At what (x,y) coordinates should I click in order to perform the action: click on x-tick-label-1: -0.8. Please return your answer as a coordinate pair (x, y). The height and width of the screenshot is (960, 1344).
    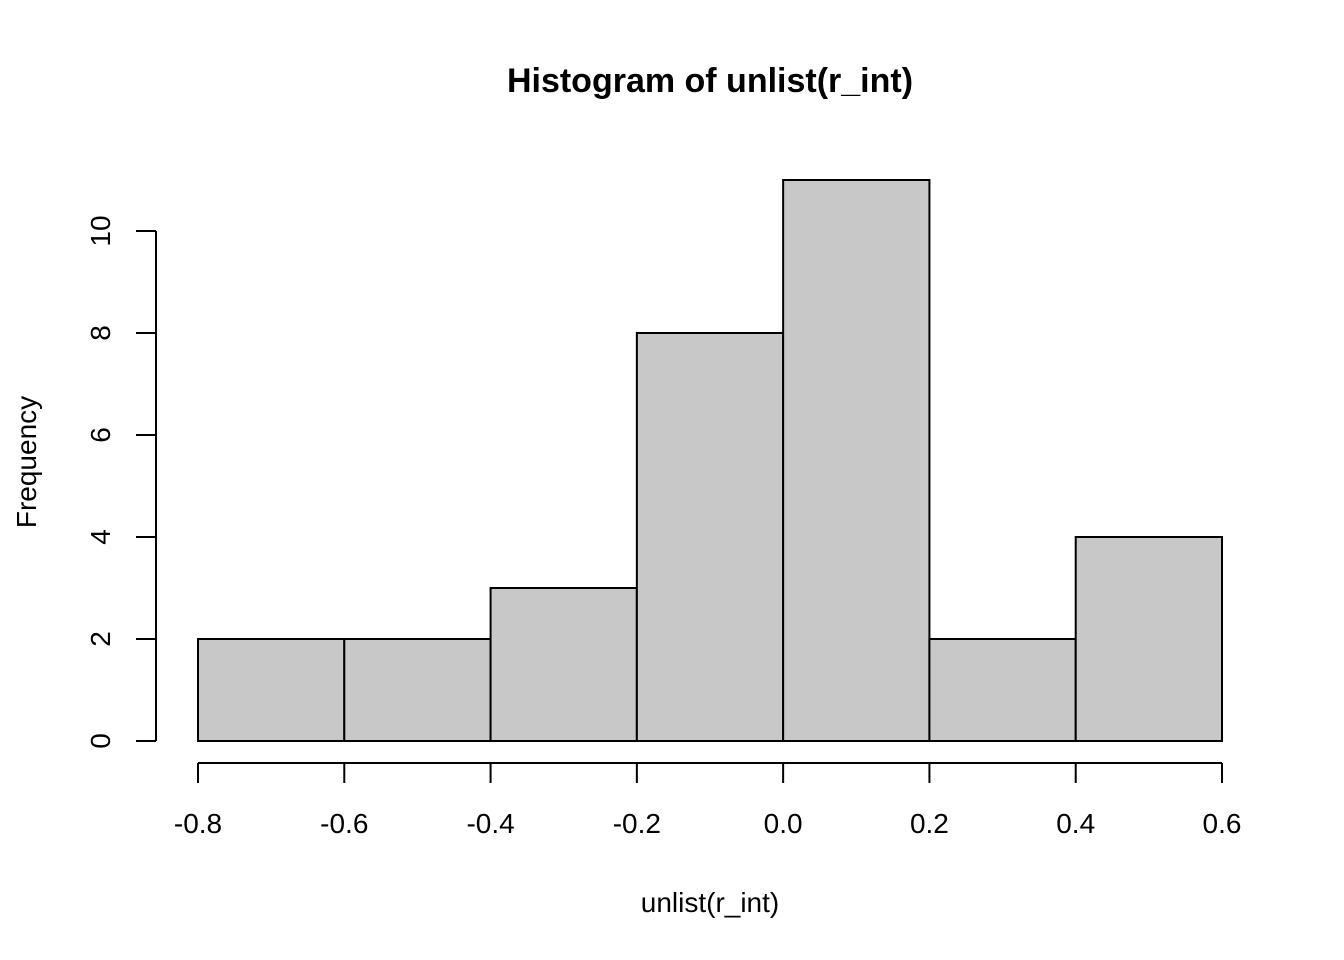
    Looking at the image, I should click on (198, 823).